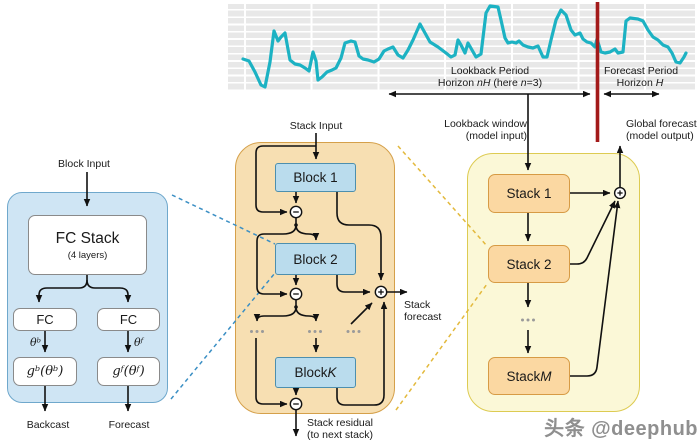 The height and width of the screenshot is (447, 700). Describe the element at coordinates (621, 429) in the screenshot. I see `watermark: 头条 @deephub` at that location.